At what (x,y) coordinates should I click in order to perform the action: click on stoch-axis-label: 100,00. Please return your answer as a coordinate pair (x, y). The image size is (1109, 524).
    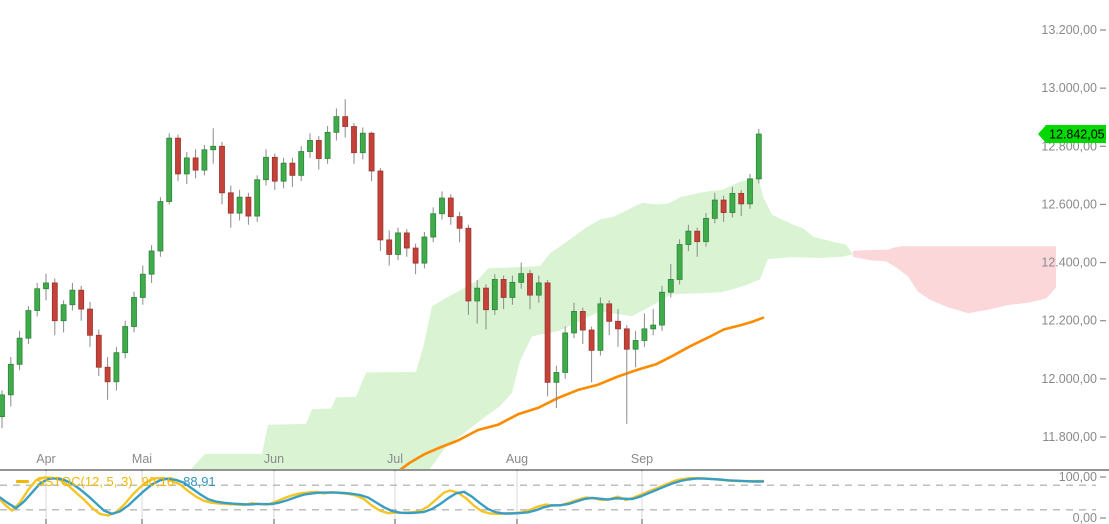
    Looking at the image, I should click on (1078, 477).